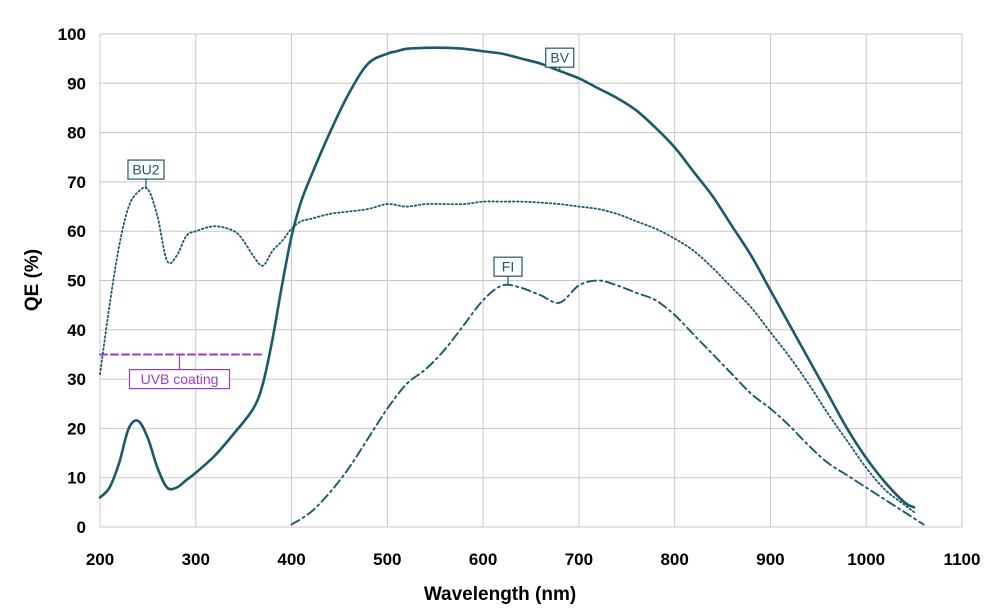 The image size is (997, 610). What do you see at coordinates (291, 559) in the screenshot?
I see `x-tick-label: 400` at bounding box center [291, 559].